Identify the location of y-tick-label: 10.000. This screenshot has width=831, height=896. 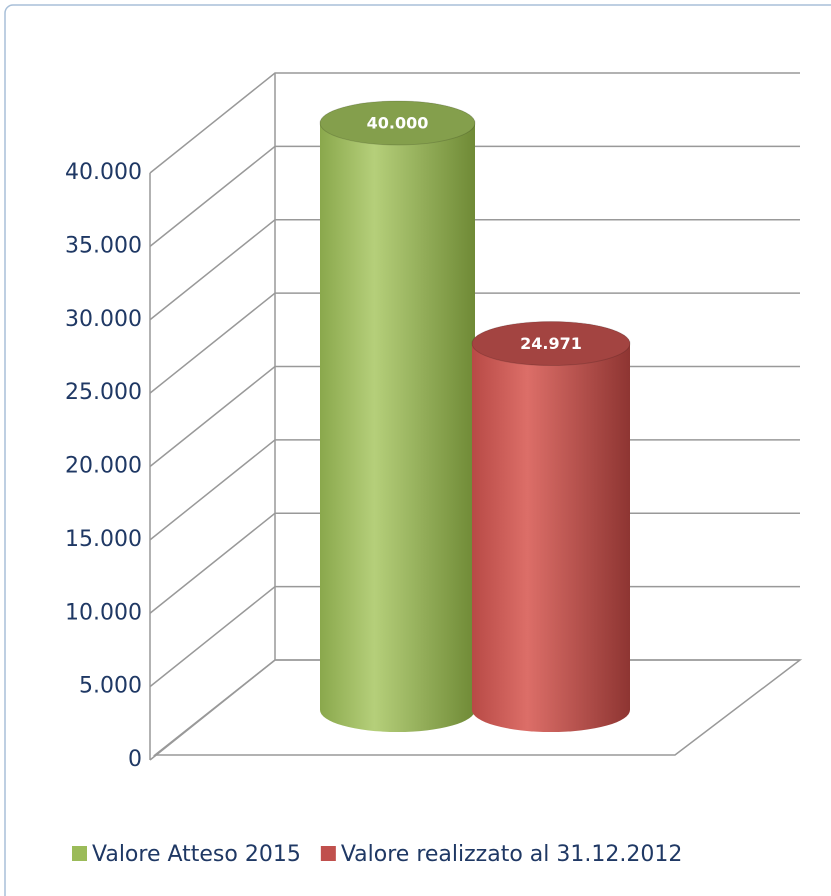
(103, 612).